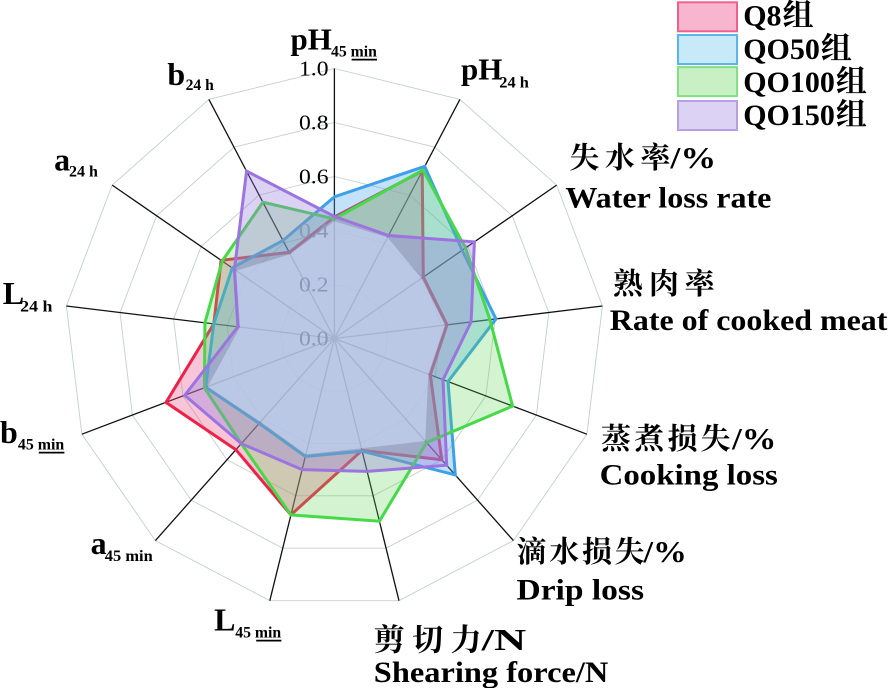 The height and width of the screenshot is (693, 891). I want to click on svg-text: 0.2, so click(314, 284).